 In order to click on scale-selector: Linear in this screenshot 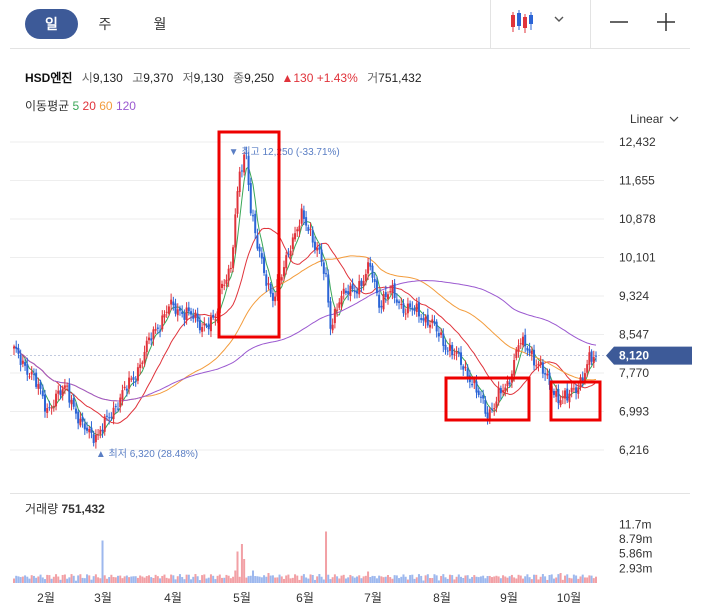, I will do `click(654, 119)`.